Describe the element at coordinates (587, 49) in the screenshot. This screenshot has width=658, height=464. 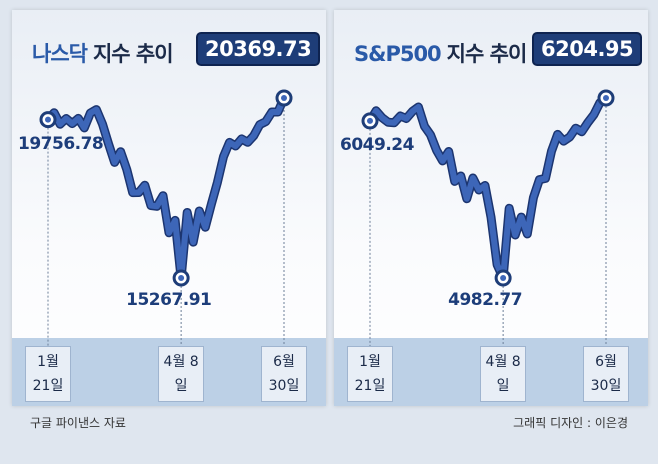
I see `end-label: 6204.95` at that location.